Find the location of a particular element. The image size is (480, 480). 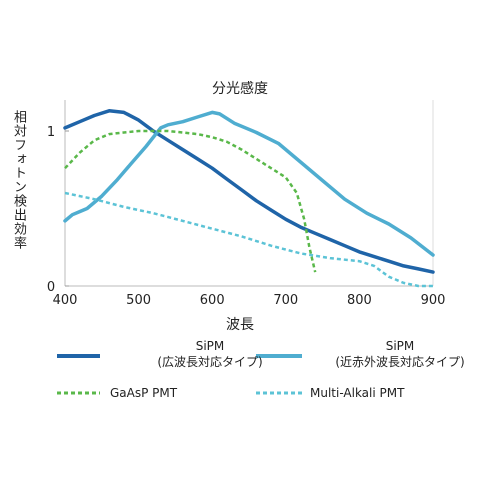

x-tick-label: 800 is located at coordinates (359, 300).